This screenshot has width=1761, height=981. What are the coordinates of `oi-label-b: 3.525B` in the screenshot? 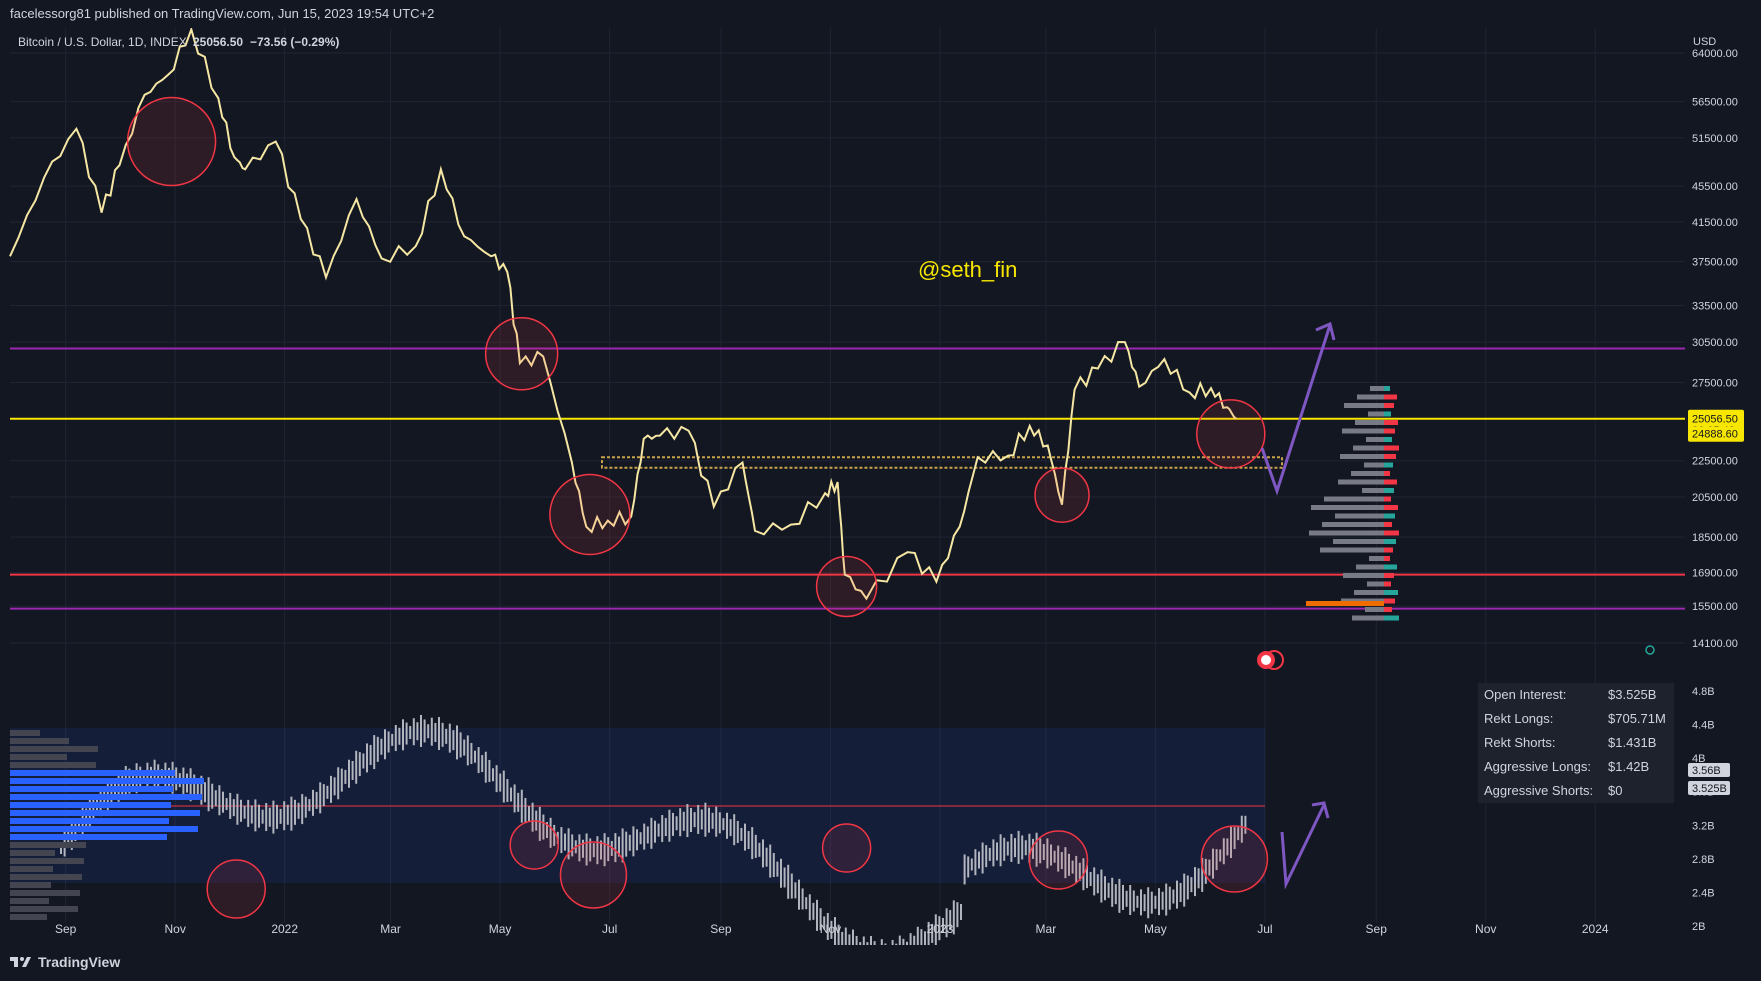 It's located at (1709, 789).